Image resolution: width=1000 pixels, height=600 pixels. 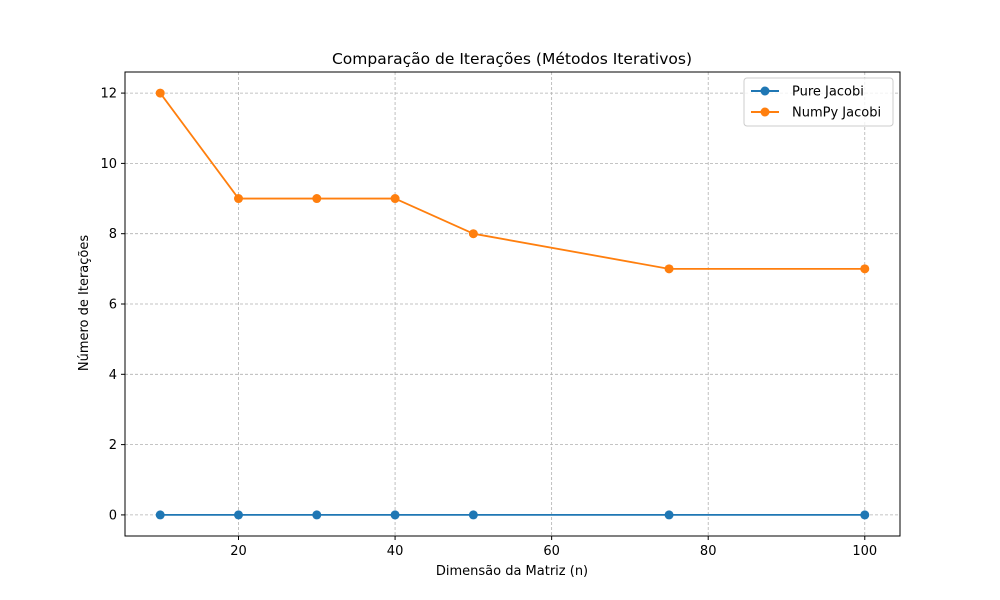 What do you see at coordinates (113, 375) in the screenshot?
I see `y-tick-label: 4` at bounding box center [113, 375].